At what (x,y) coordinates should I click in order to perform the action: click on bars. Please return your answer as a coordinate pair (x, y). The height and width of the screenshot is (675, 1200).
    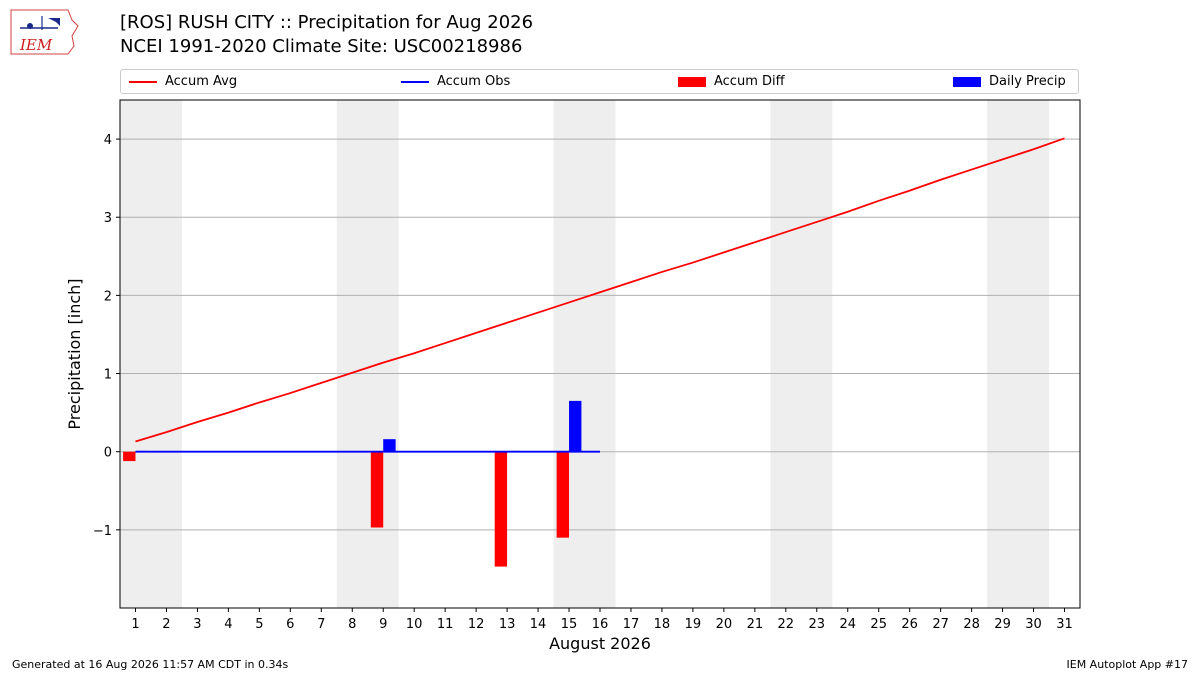
    Looking at the image, I should click on (352, 483).